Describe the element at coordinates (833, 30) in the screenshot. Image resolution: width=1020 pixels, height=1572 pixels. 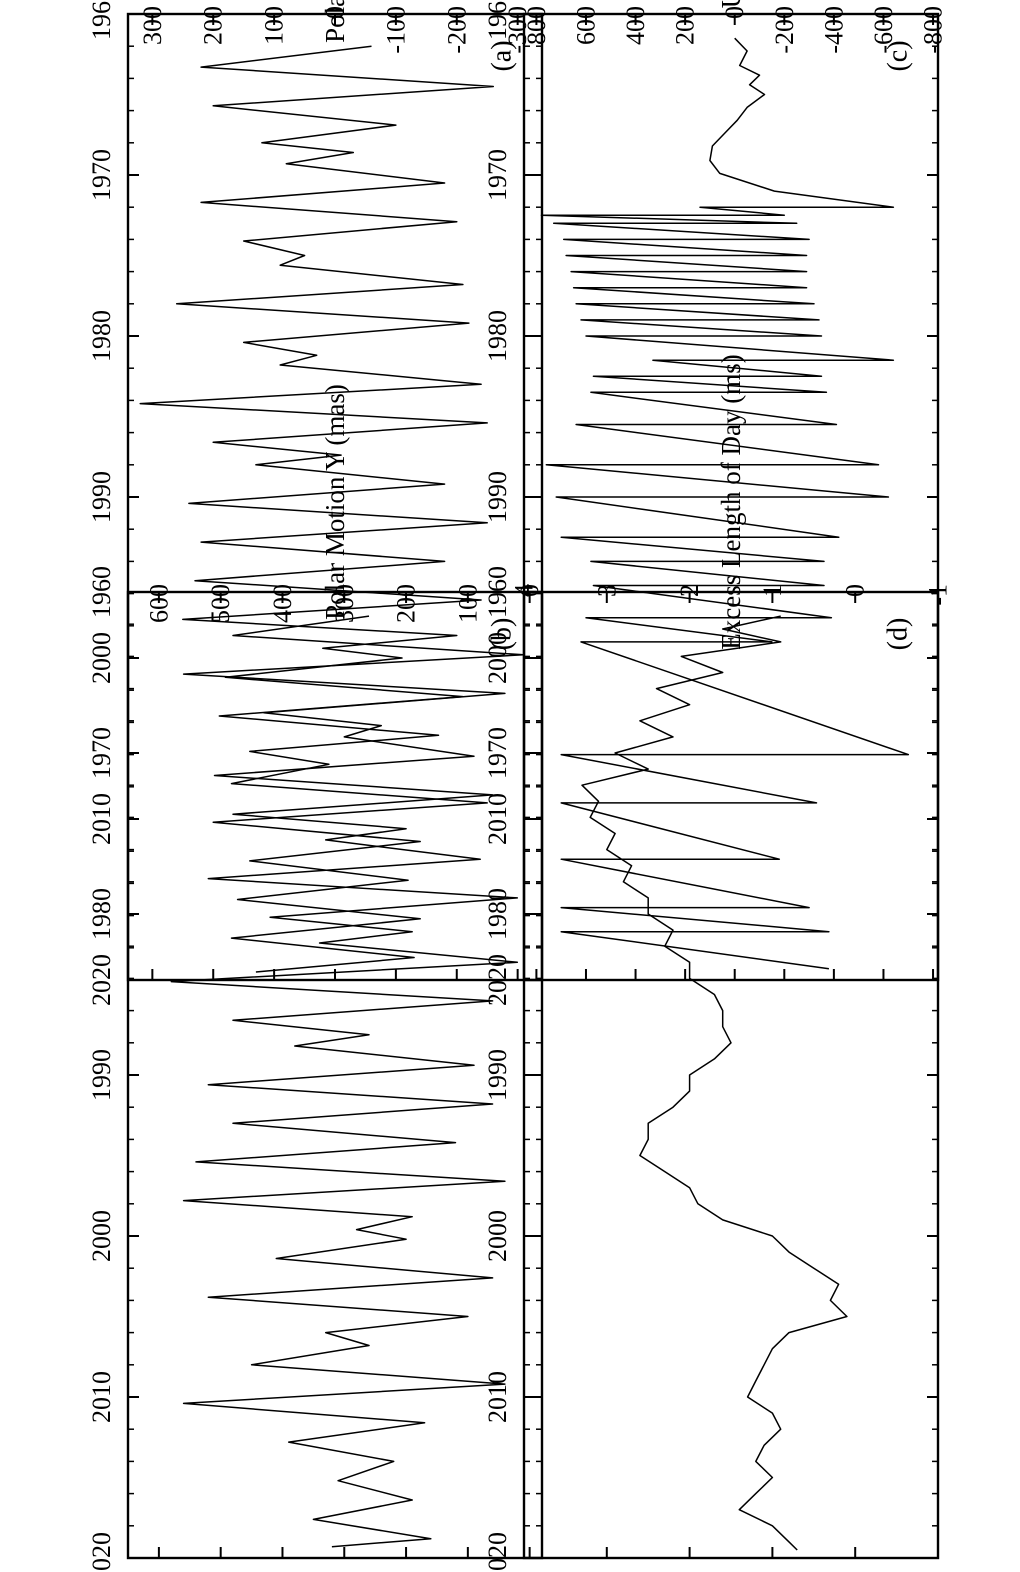
I see `y-tick-label: -400` at that location.